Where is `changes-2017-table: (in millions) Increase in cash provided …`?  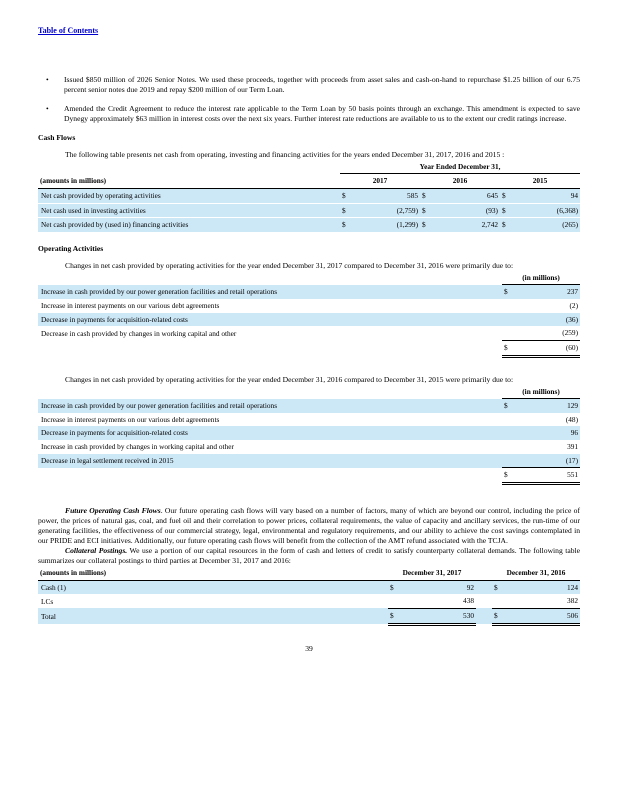
changes-2017-table: (in millions) Increase in cash provided … is located at coordinates (309, 314).